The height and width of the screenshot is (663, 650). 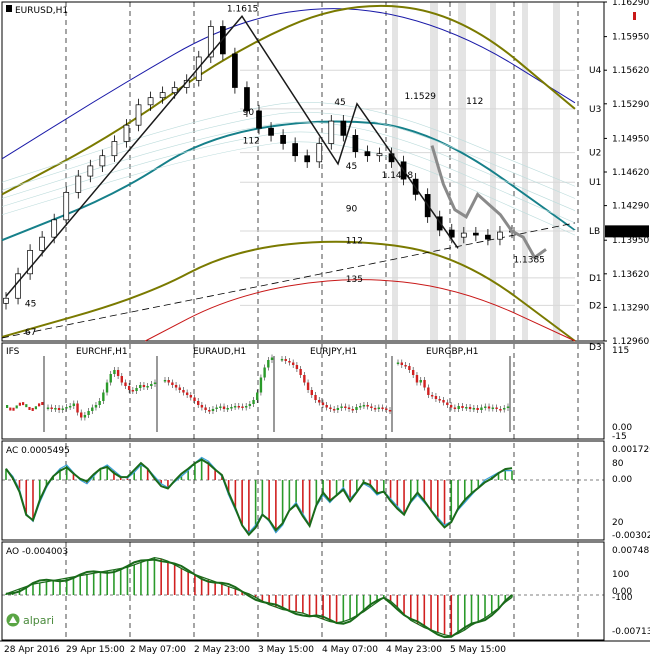 What do you see at coordinates (622, 480) in the screenshot?
I see `indicator-scale-label: 0.00` at bounding box center [622, 480].